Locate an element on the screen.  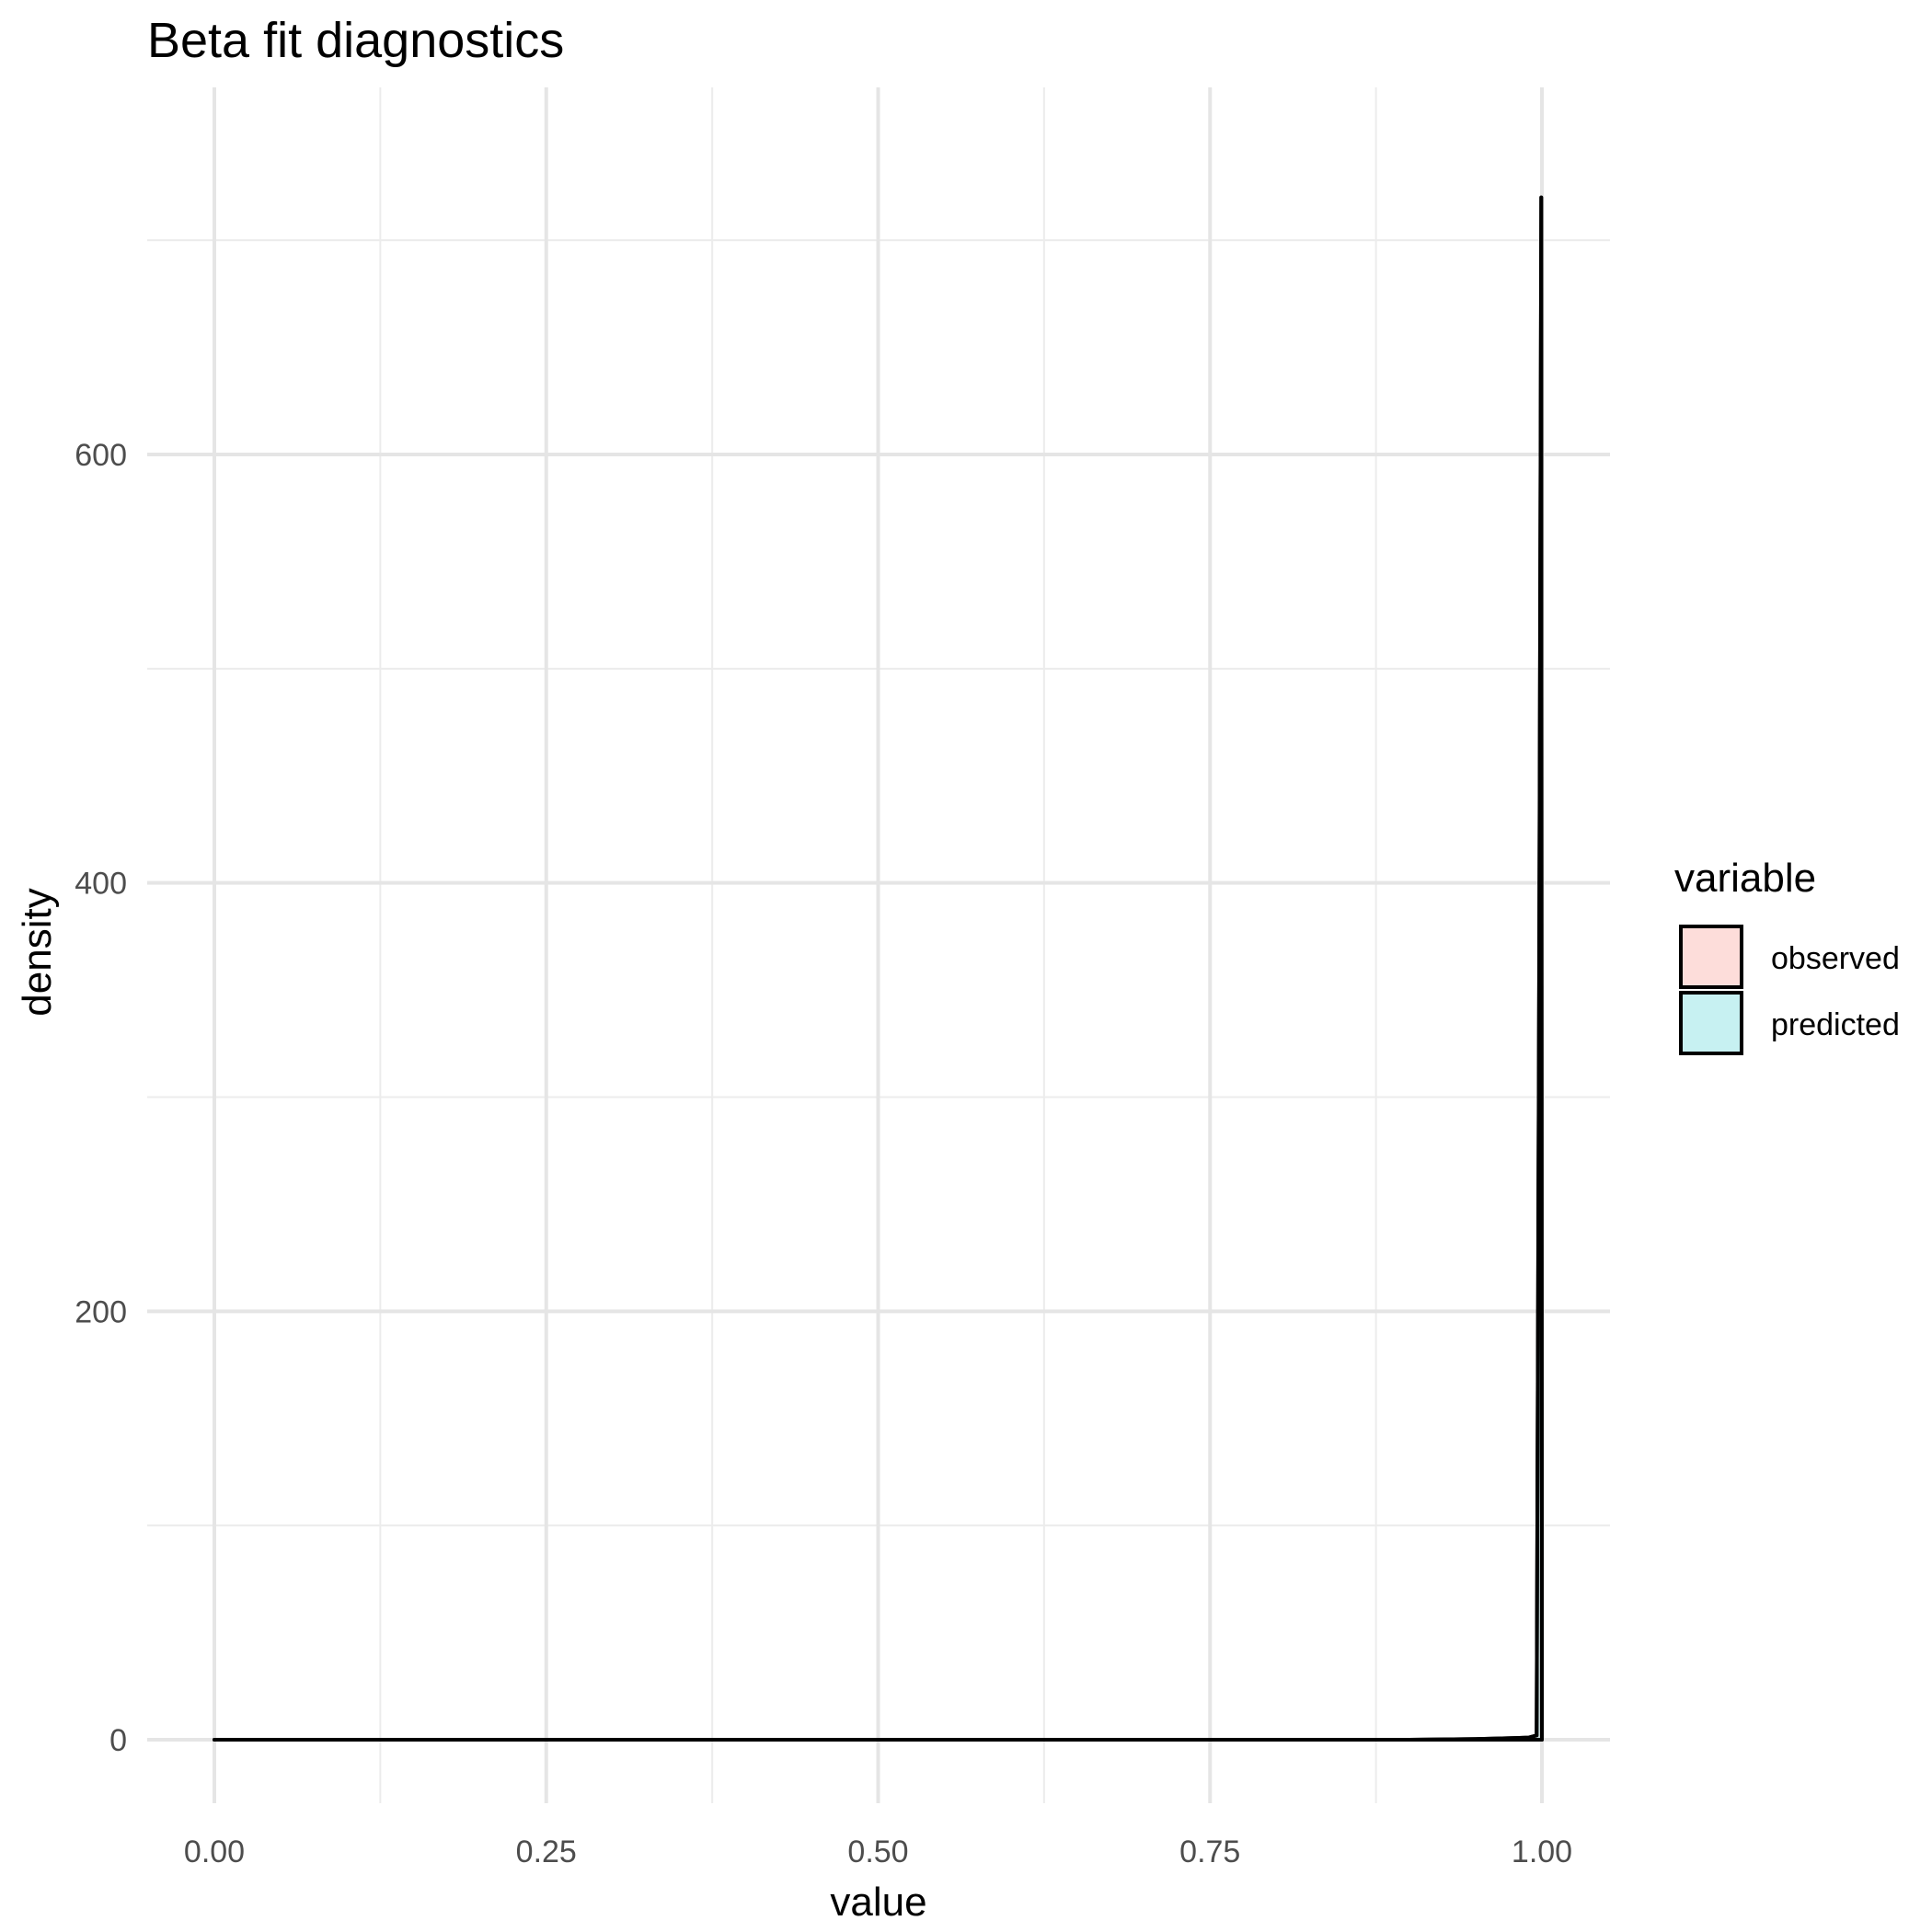
legend-key-predicted is located at coordinates (1711, 1023).